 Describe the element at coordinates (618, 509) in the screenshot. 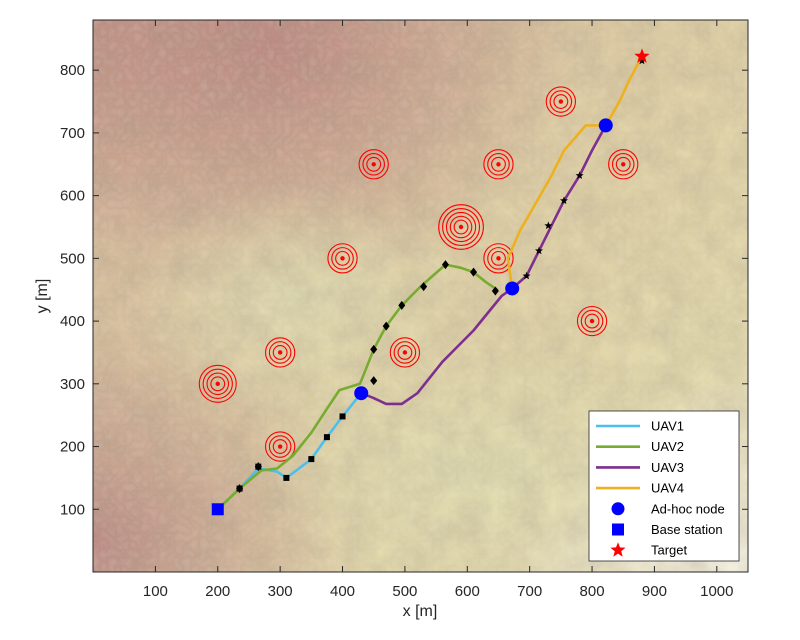

I see `legend-circle-swatch` at that location.